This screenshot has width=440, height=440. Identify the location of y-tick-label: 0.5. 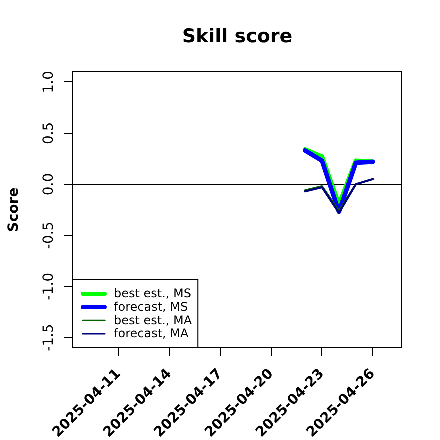
(48, 133).